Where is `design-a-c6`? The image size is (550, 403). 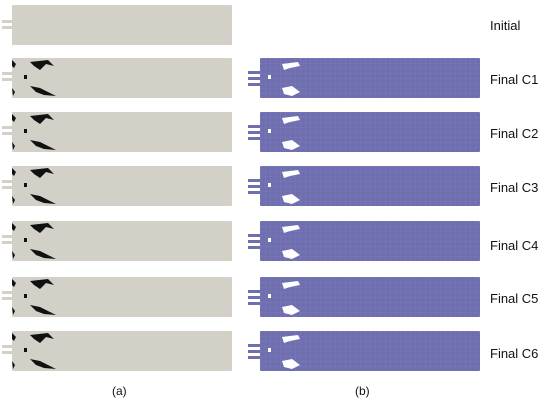
design-a-c6 is located at coordinates (117, 351).